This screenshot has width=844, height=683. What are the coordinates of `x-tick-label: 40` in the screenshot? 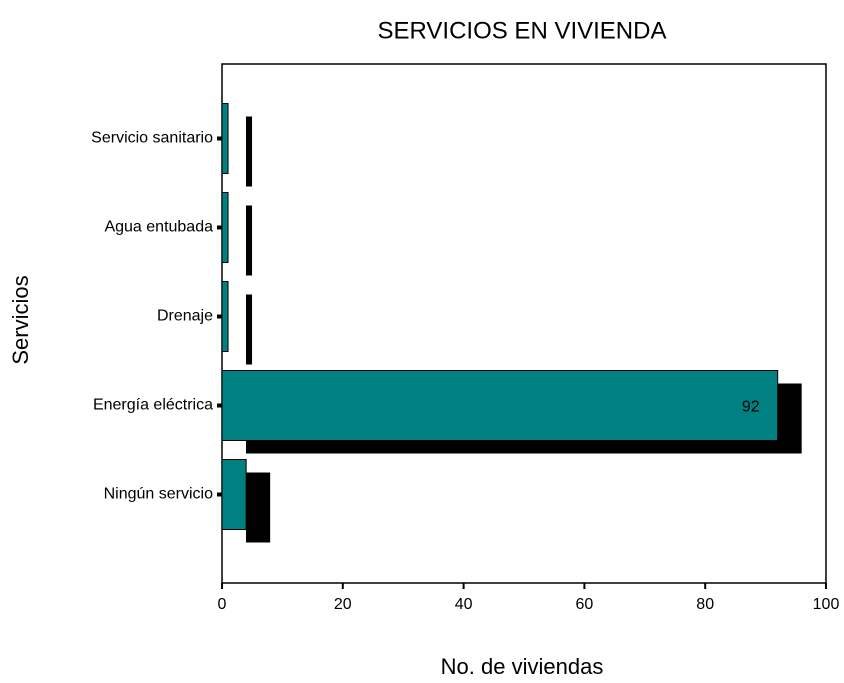 It's located at (464, 604).